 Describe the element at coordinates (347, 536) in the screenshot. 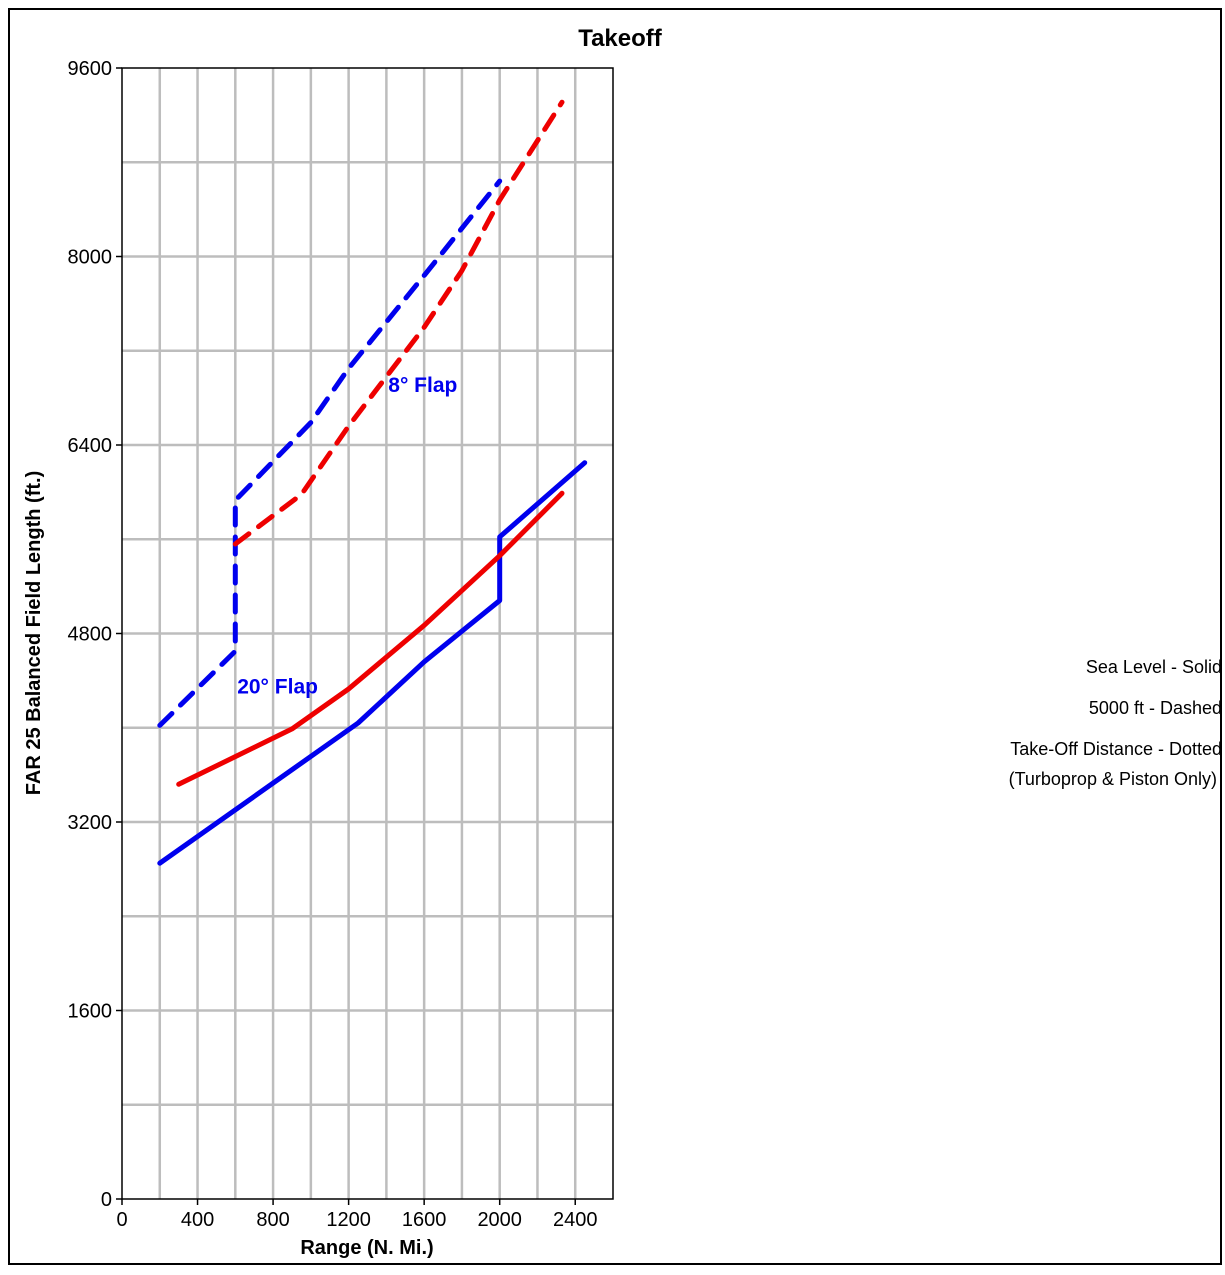

I see `annotation-layer: 8° Flap 20° Flap` at that location.